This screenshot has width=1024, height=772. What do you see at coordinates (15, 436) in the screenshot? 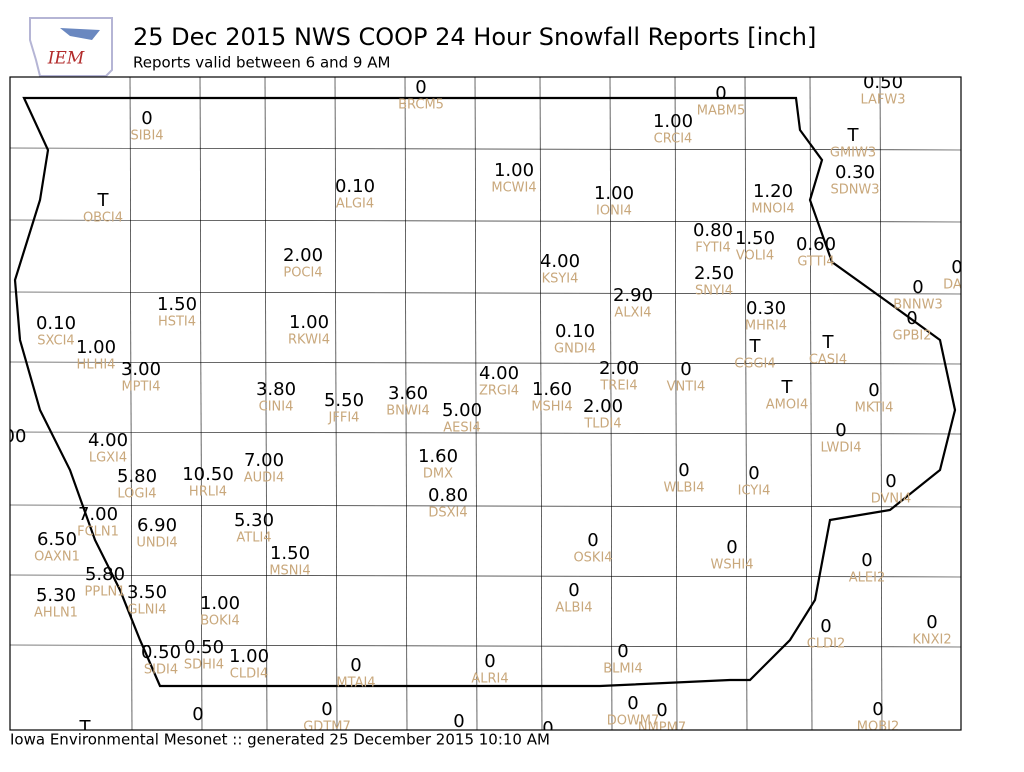
I see `station-value: 00` at bounding box center [15, 436].